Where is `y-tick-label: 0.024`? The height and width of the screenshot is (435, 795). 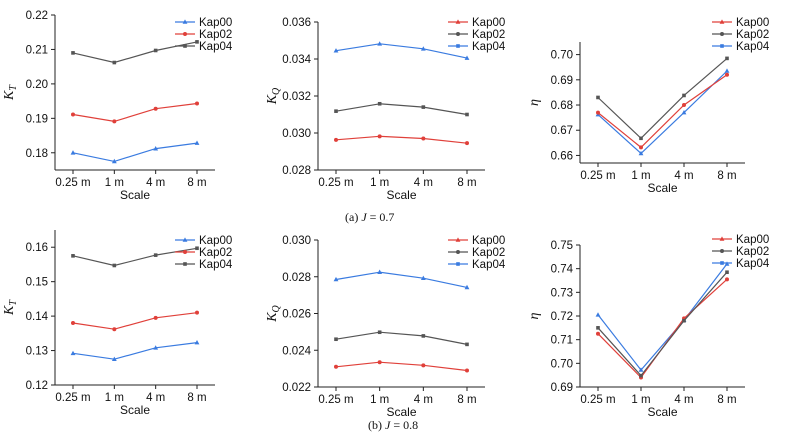 y-tick-label: 0.024 is located at coordinates (296, 351).